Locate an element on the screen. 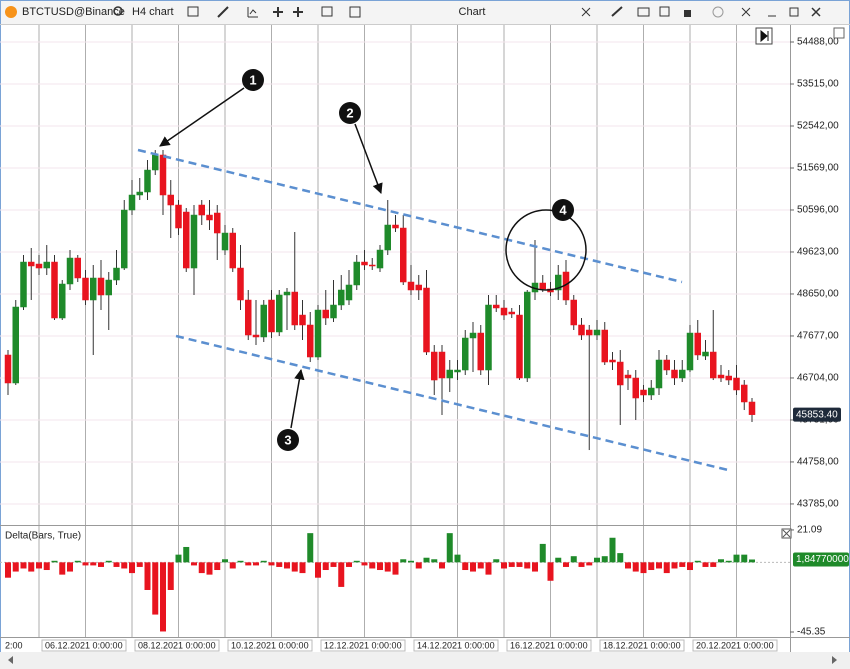  scroll-to-end-icon is located at coordinates (764, 36).